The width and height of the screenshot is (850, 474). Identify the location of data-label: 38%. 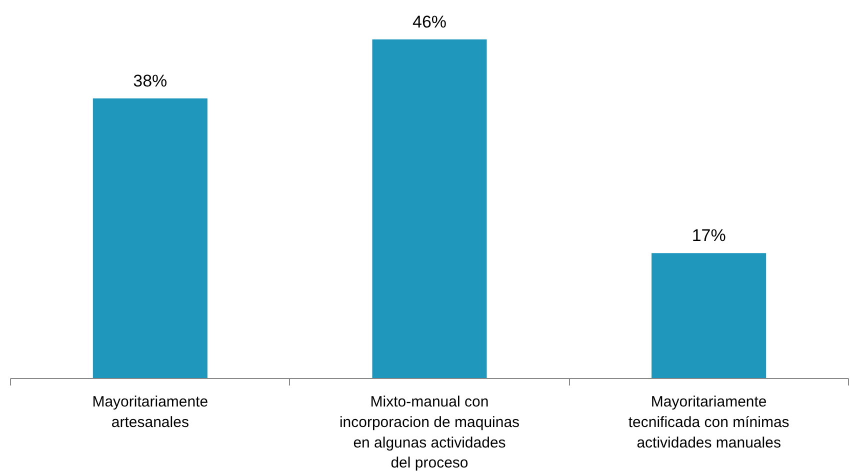
(150, 80).